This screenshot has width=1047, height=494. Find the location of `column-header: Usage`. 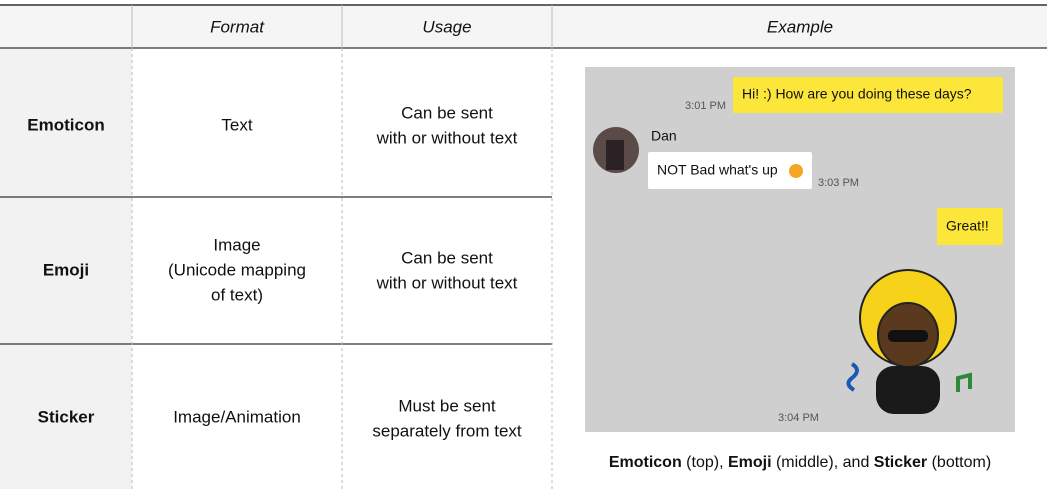

column-header: Usage is located at coordinates (446, 26).